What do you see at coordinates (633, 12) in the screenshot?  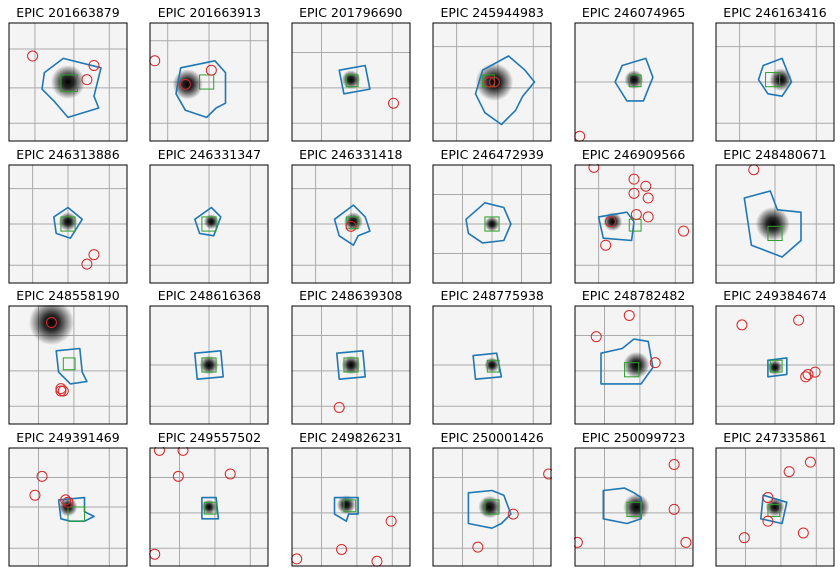 I see `panel-title: EPIC 246074965` at bounding box center [633, 12].